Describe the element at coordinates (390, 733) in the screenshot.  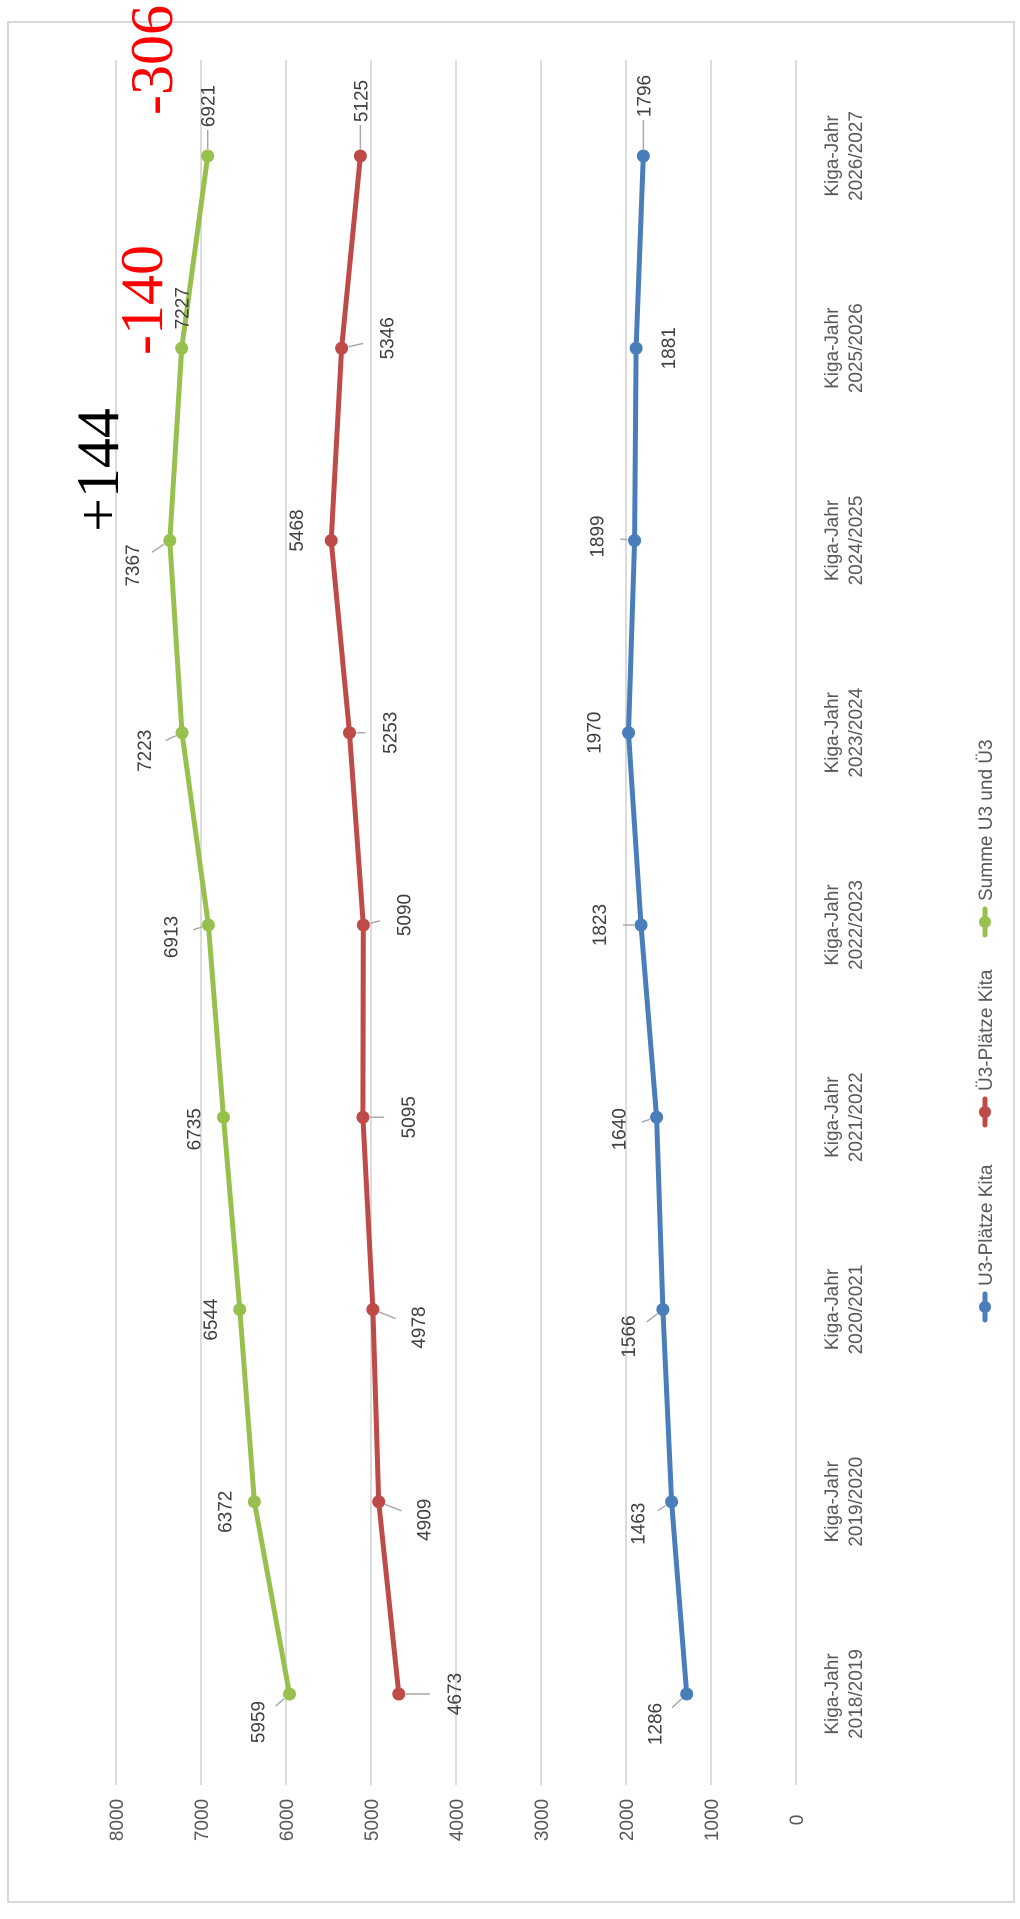
I see `data-label: 5253` at that location.